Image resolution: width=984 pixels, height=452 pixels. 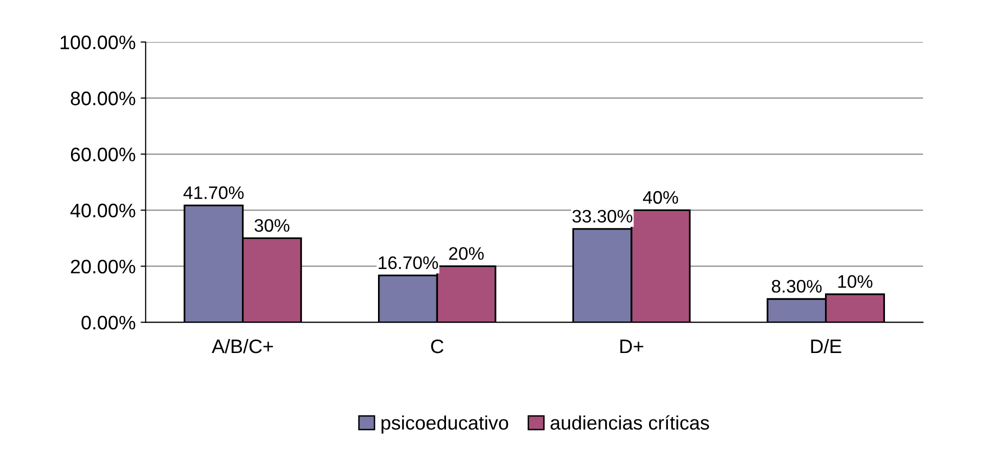 I want to click on x-tick-label: D+, so click(x=632, y=347).